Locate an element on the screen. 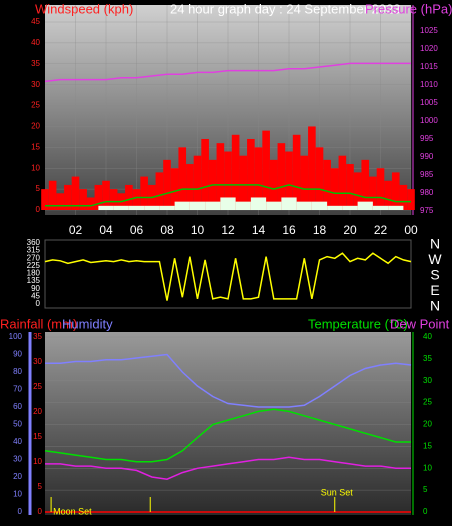  y-tick-label: 985 is located at coordinates (427, 174).